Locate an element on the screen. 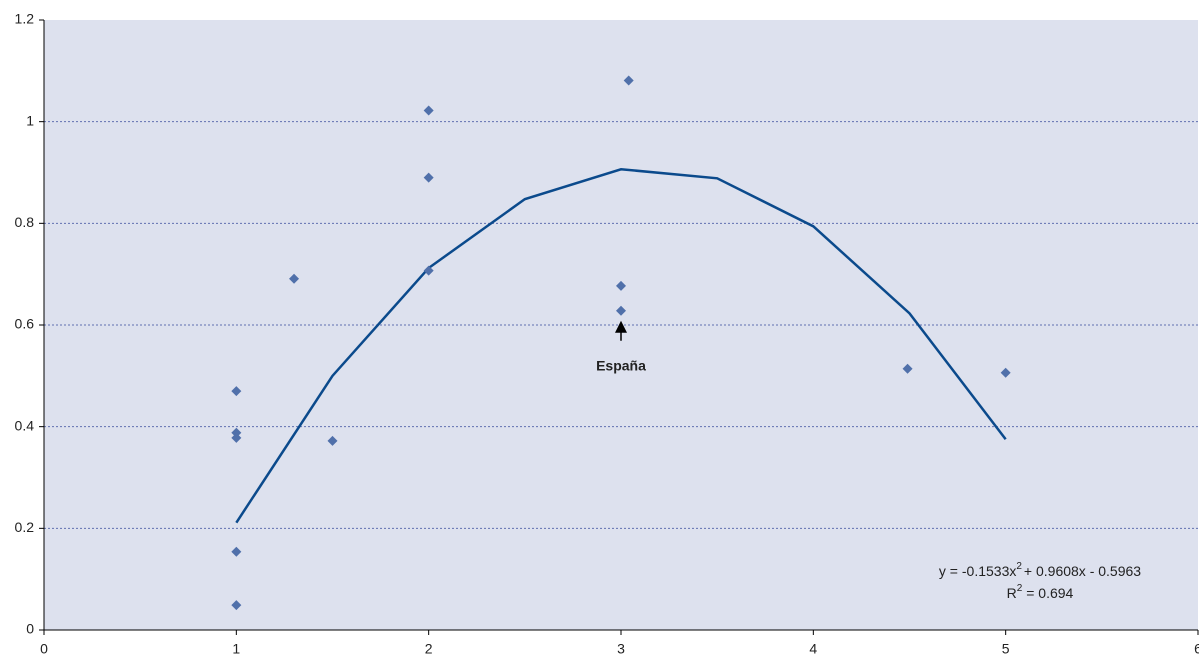 Image resolution: width=1199 pixels, height=667 pixels. equation-part: R is located at coordinates (1012, 593).